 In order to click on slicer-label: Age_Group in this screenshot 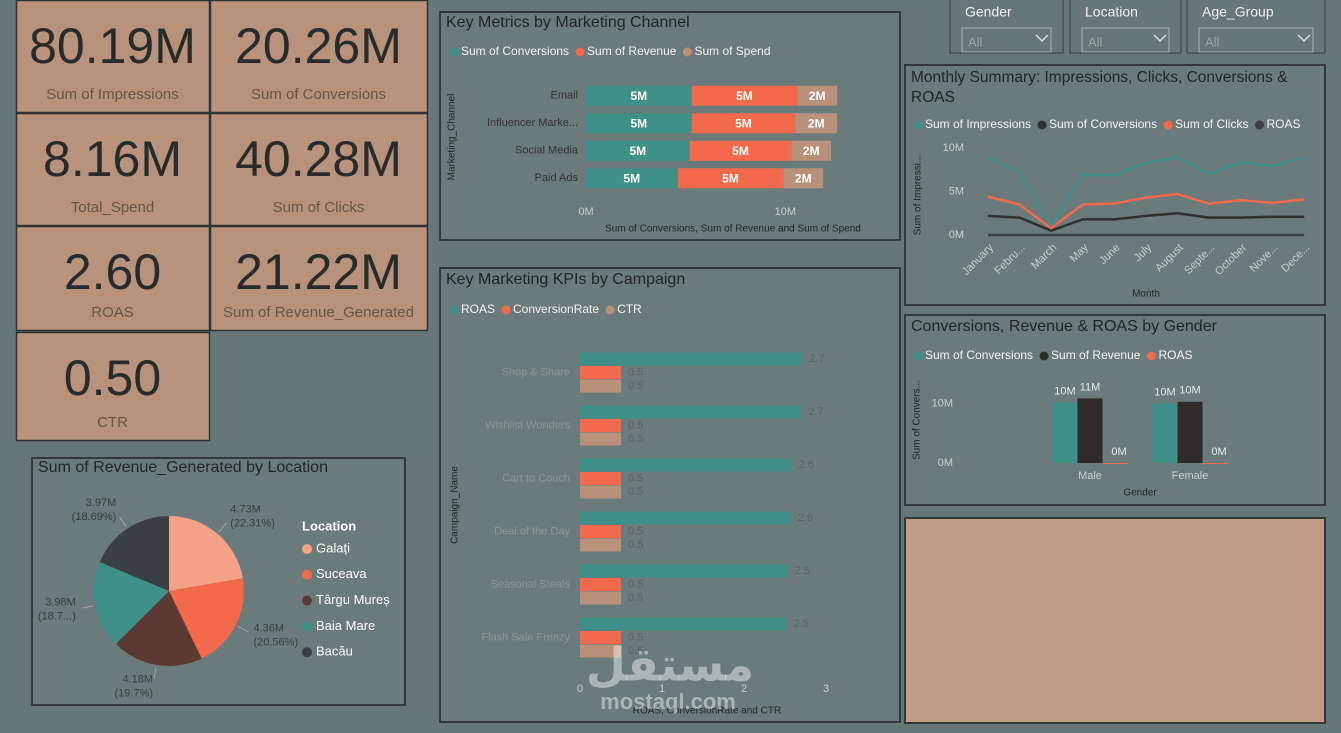, I will do `click(1238, 12)`.